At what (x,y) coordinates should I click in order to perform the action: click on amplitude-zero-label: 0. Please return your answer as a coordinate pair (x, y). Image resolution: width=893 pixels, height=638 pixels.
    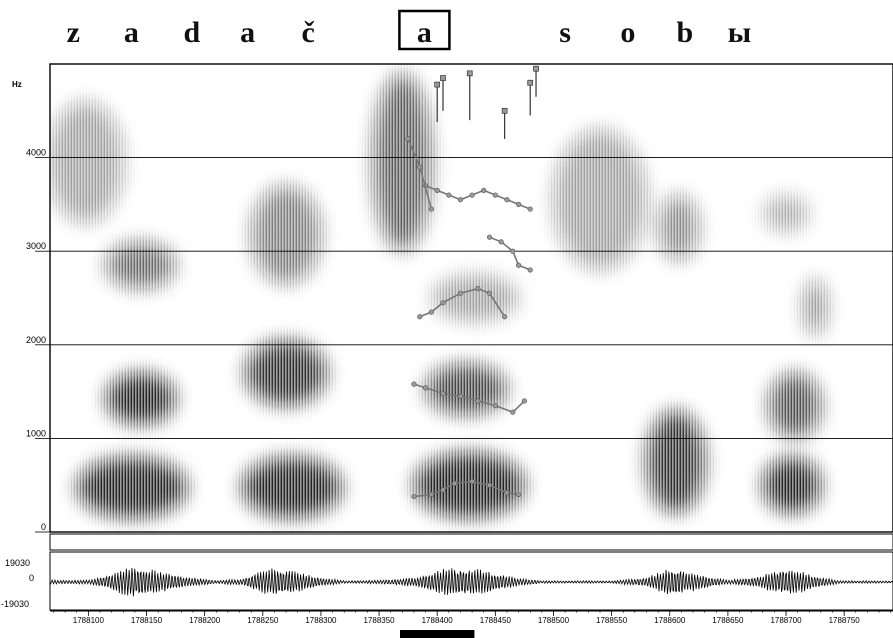
    Looking at the image, I should click on (31, 578).